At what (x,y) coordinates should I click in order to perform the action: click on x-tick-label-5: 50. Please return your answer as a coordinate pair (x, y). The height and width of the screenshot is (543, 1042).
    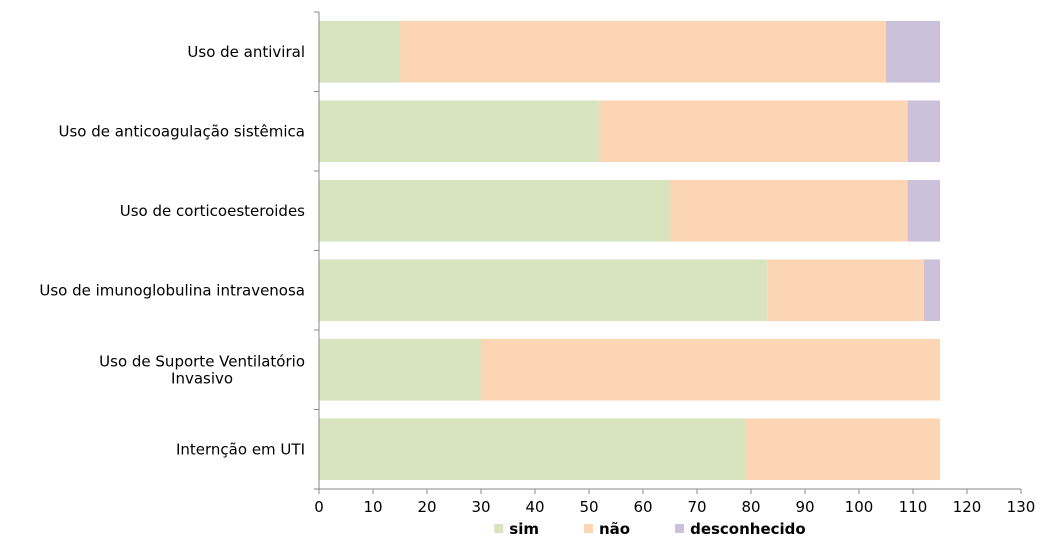
    Looking at the image, I should click on (588, 507).